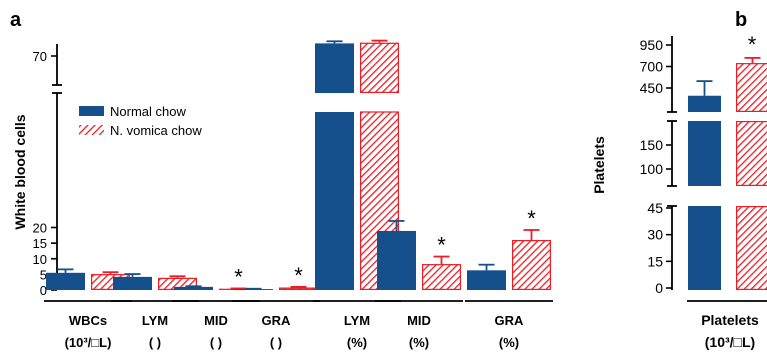 Image resolution: width=767 pixels, height=353 pixels. I want to click on significance-marker-b: *, so click(752, 44).